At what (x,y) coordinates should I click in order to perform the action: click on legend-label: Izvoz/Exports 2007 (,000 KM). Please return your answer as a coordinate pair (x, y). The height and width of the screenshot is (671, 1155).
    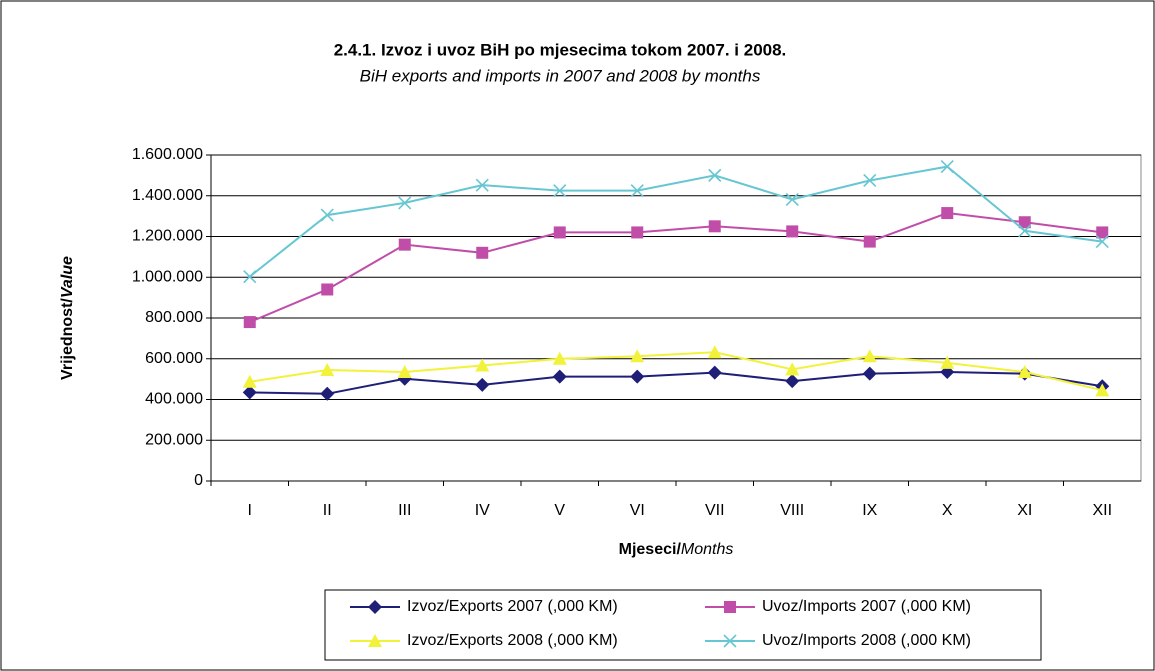
    Looking at the image, I should click on (512, 606).